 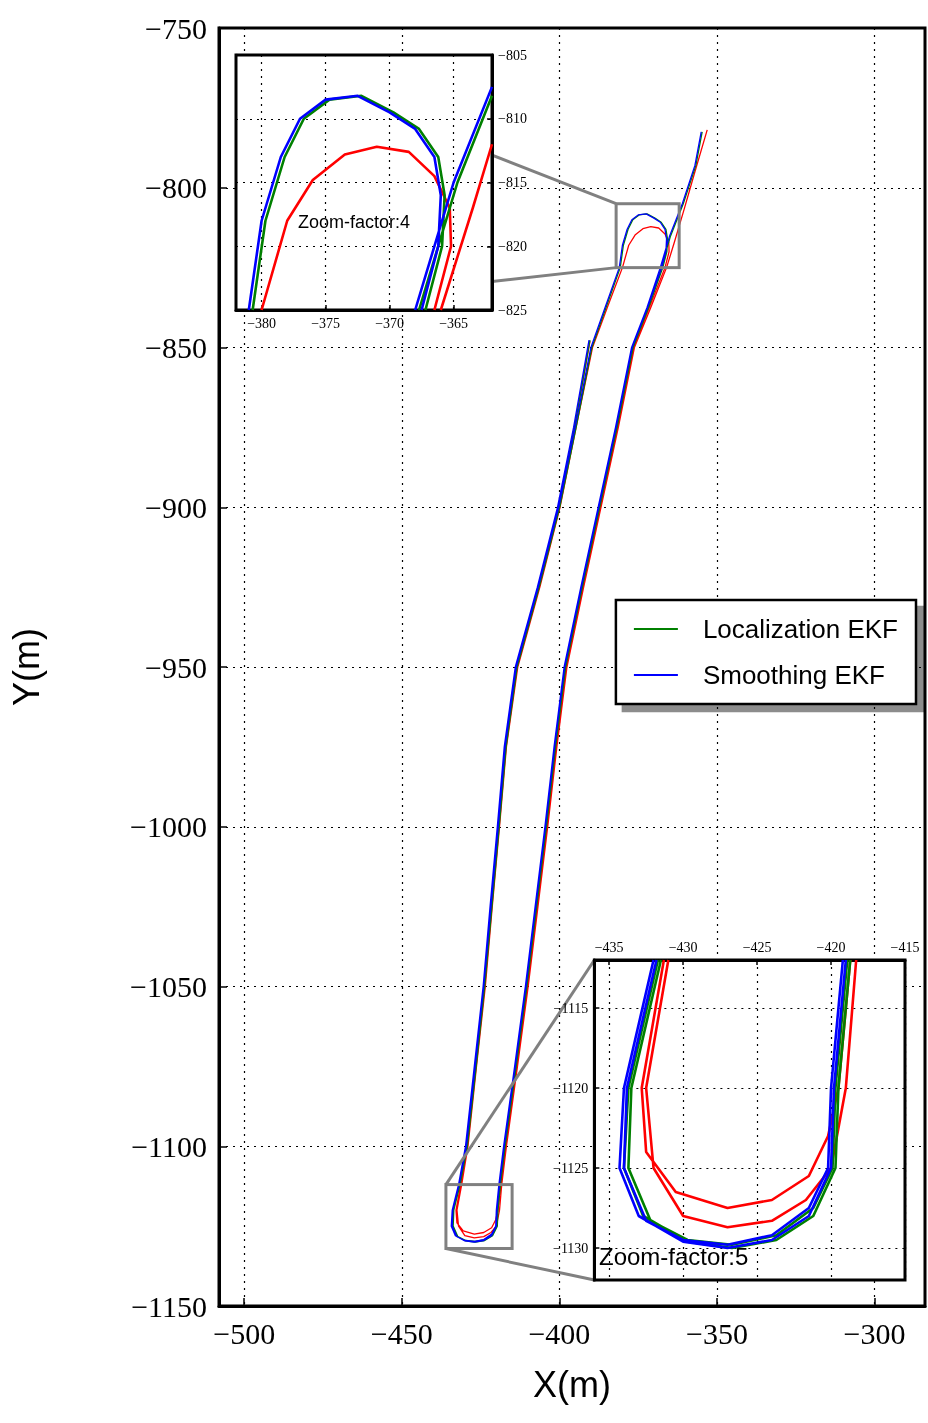 What do you see at coordinates (512, 246) in the screenshot?
I see `y-tick-label: −820` at bounding box center [512, 246].